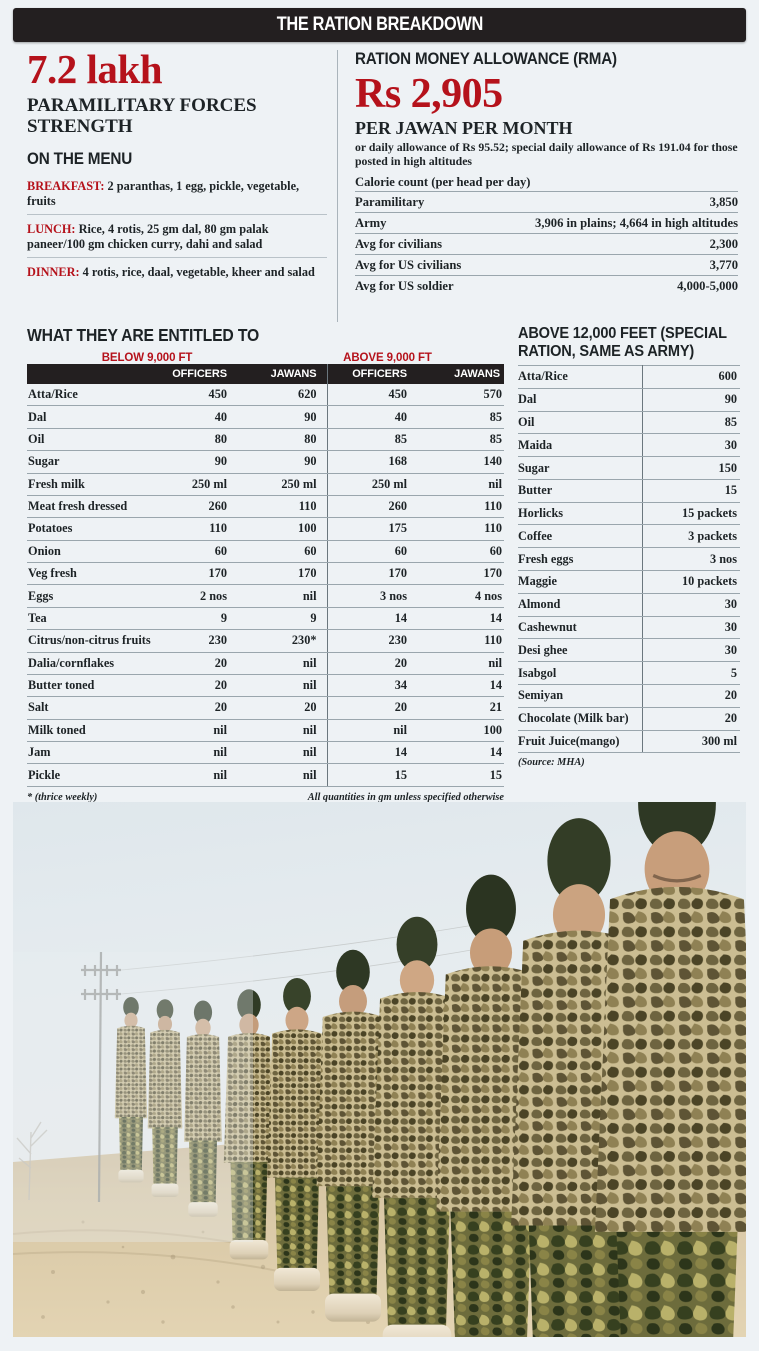 The height and width of the screenshot is (1351, 759). What do you see at coordinates (87, 440) in the screenshot?
I see `entitlement-cell-item: Oil` at bounding box center [87, 440].